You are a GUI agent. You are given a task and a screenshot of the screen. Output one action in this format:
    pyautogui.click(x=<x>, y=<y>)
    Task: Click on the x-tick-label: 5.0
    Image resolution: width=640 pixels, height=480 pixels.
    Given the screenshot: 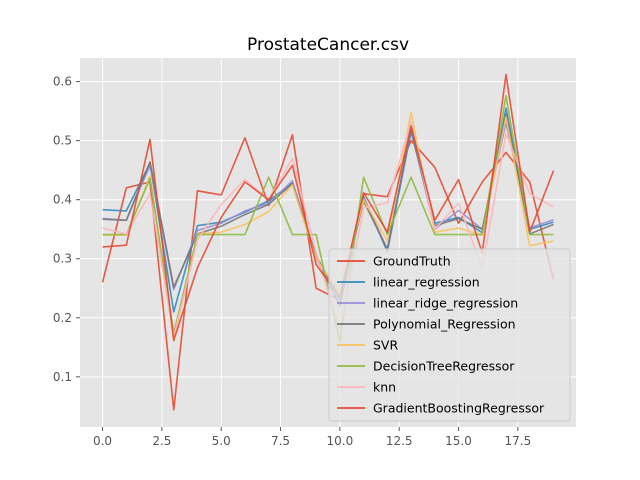 What is the action you would take?
    pyautogui.click(x=221, y=441)
    